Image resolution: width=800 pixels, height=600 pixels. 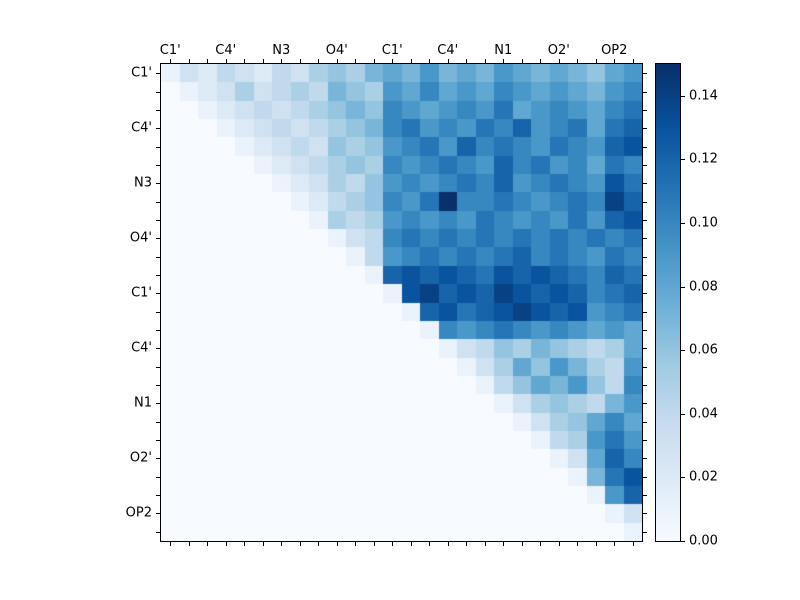 What do you see at coordinates (138, 513) in the screenshot?
I see `y-tick-label: OP2` at bounding box center [138, 513].